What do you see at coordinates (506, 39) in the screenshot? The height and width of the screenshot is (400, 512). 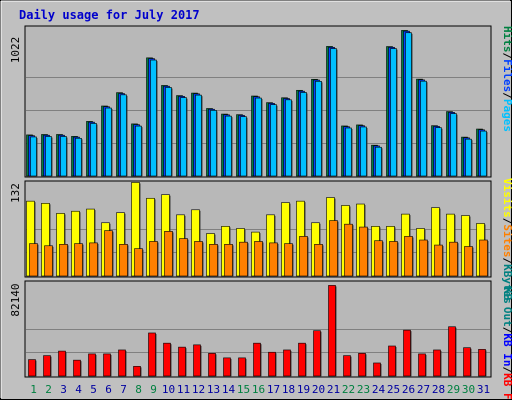 I see `legend-hits: Hits` at bounding box center [506, 39].